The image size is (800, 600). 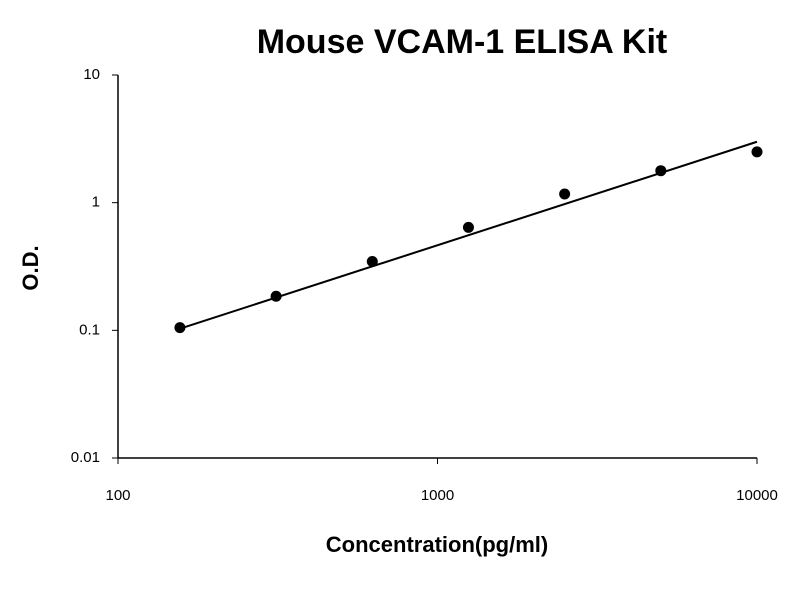 What do you see at coordinates (117, 495) in the screenshot?
I see `x-tick-label: 100` at bounding box center [117, 495].